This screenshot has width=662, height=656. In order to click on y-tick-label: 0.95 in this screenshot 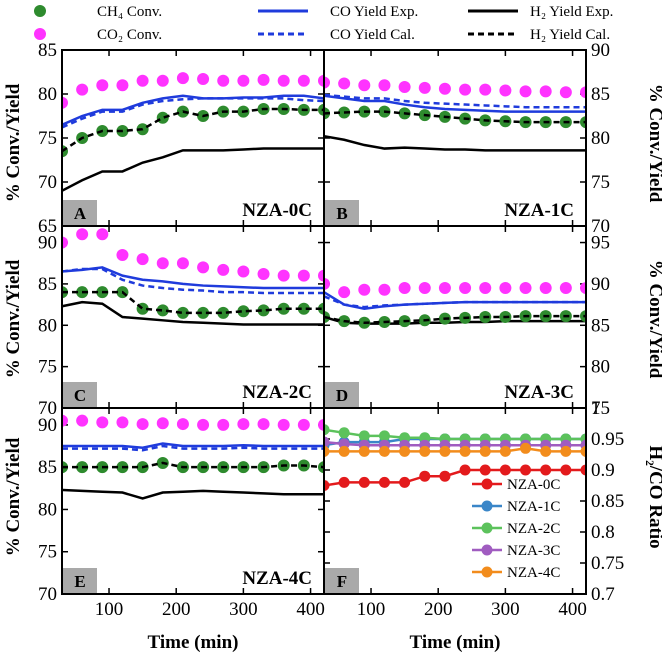, I will do `click(607, 439)`.